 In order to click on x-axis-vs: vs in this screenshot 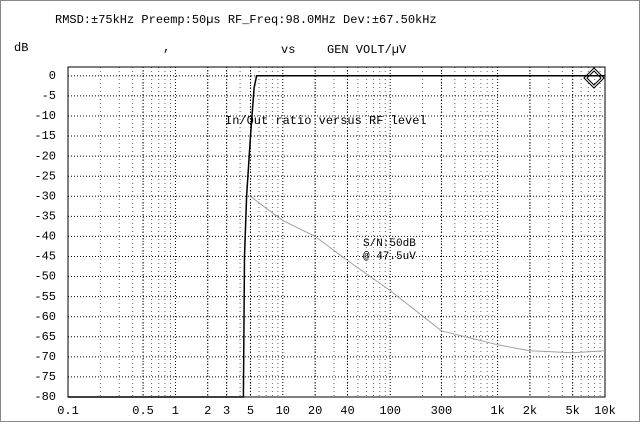, I will do `click(288, 50)`.